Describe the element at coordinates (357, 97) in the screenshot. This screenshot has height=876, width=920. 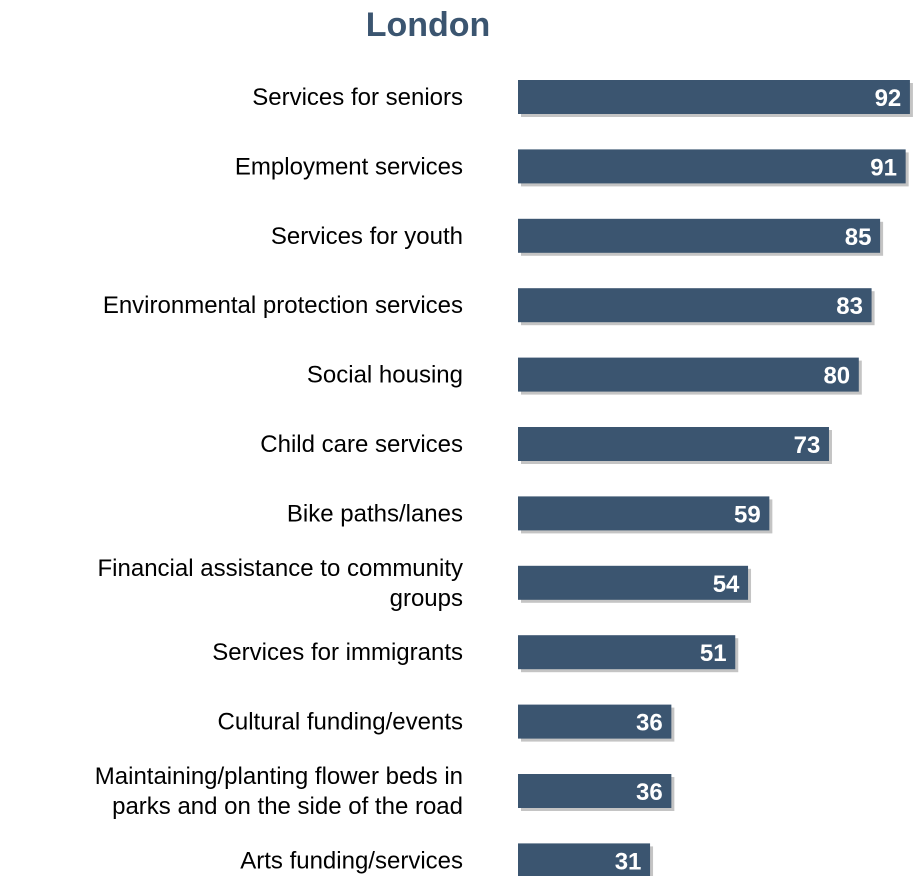
I see `category-label: Services for seniors` at that location.